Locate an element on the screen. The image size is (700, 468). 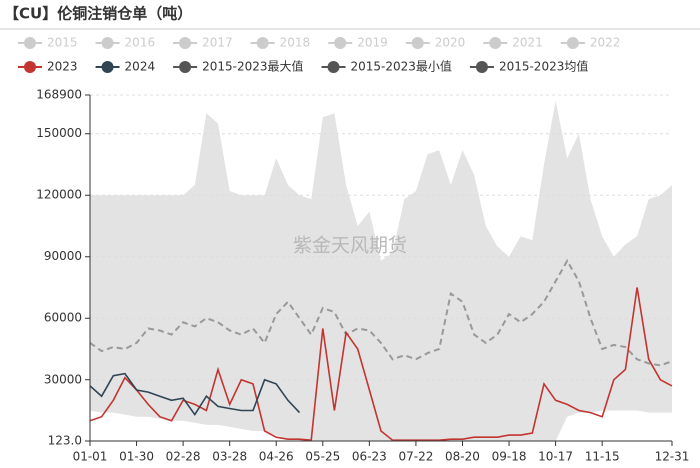
y-tick-label: 90000 is located at coordinates (63, 256).